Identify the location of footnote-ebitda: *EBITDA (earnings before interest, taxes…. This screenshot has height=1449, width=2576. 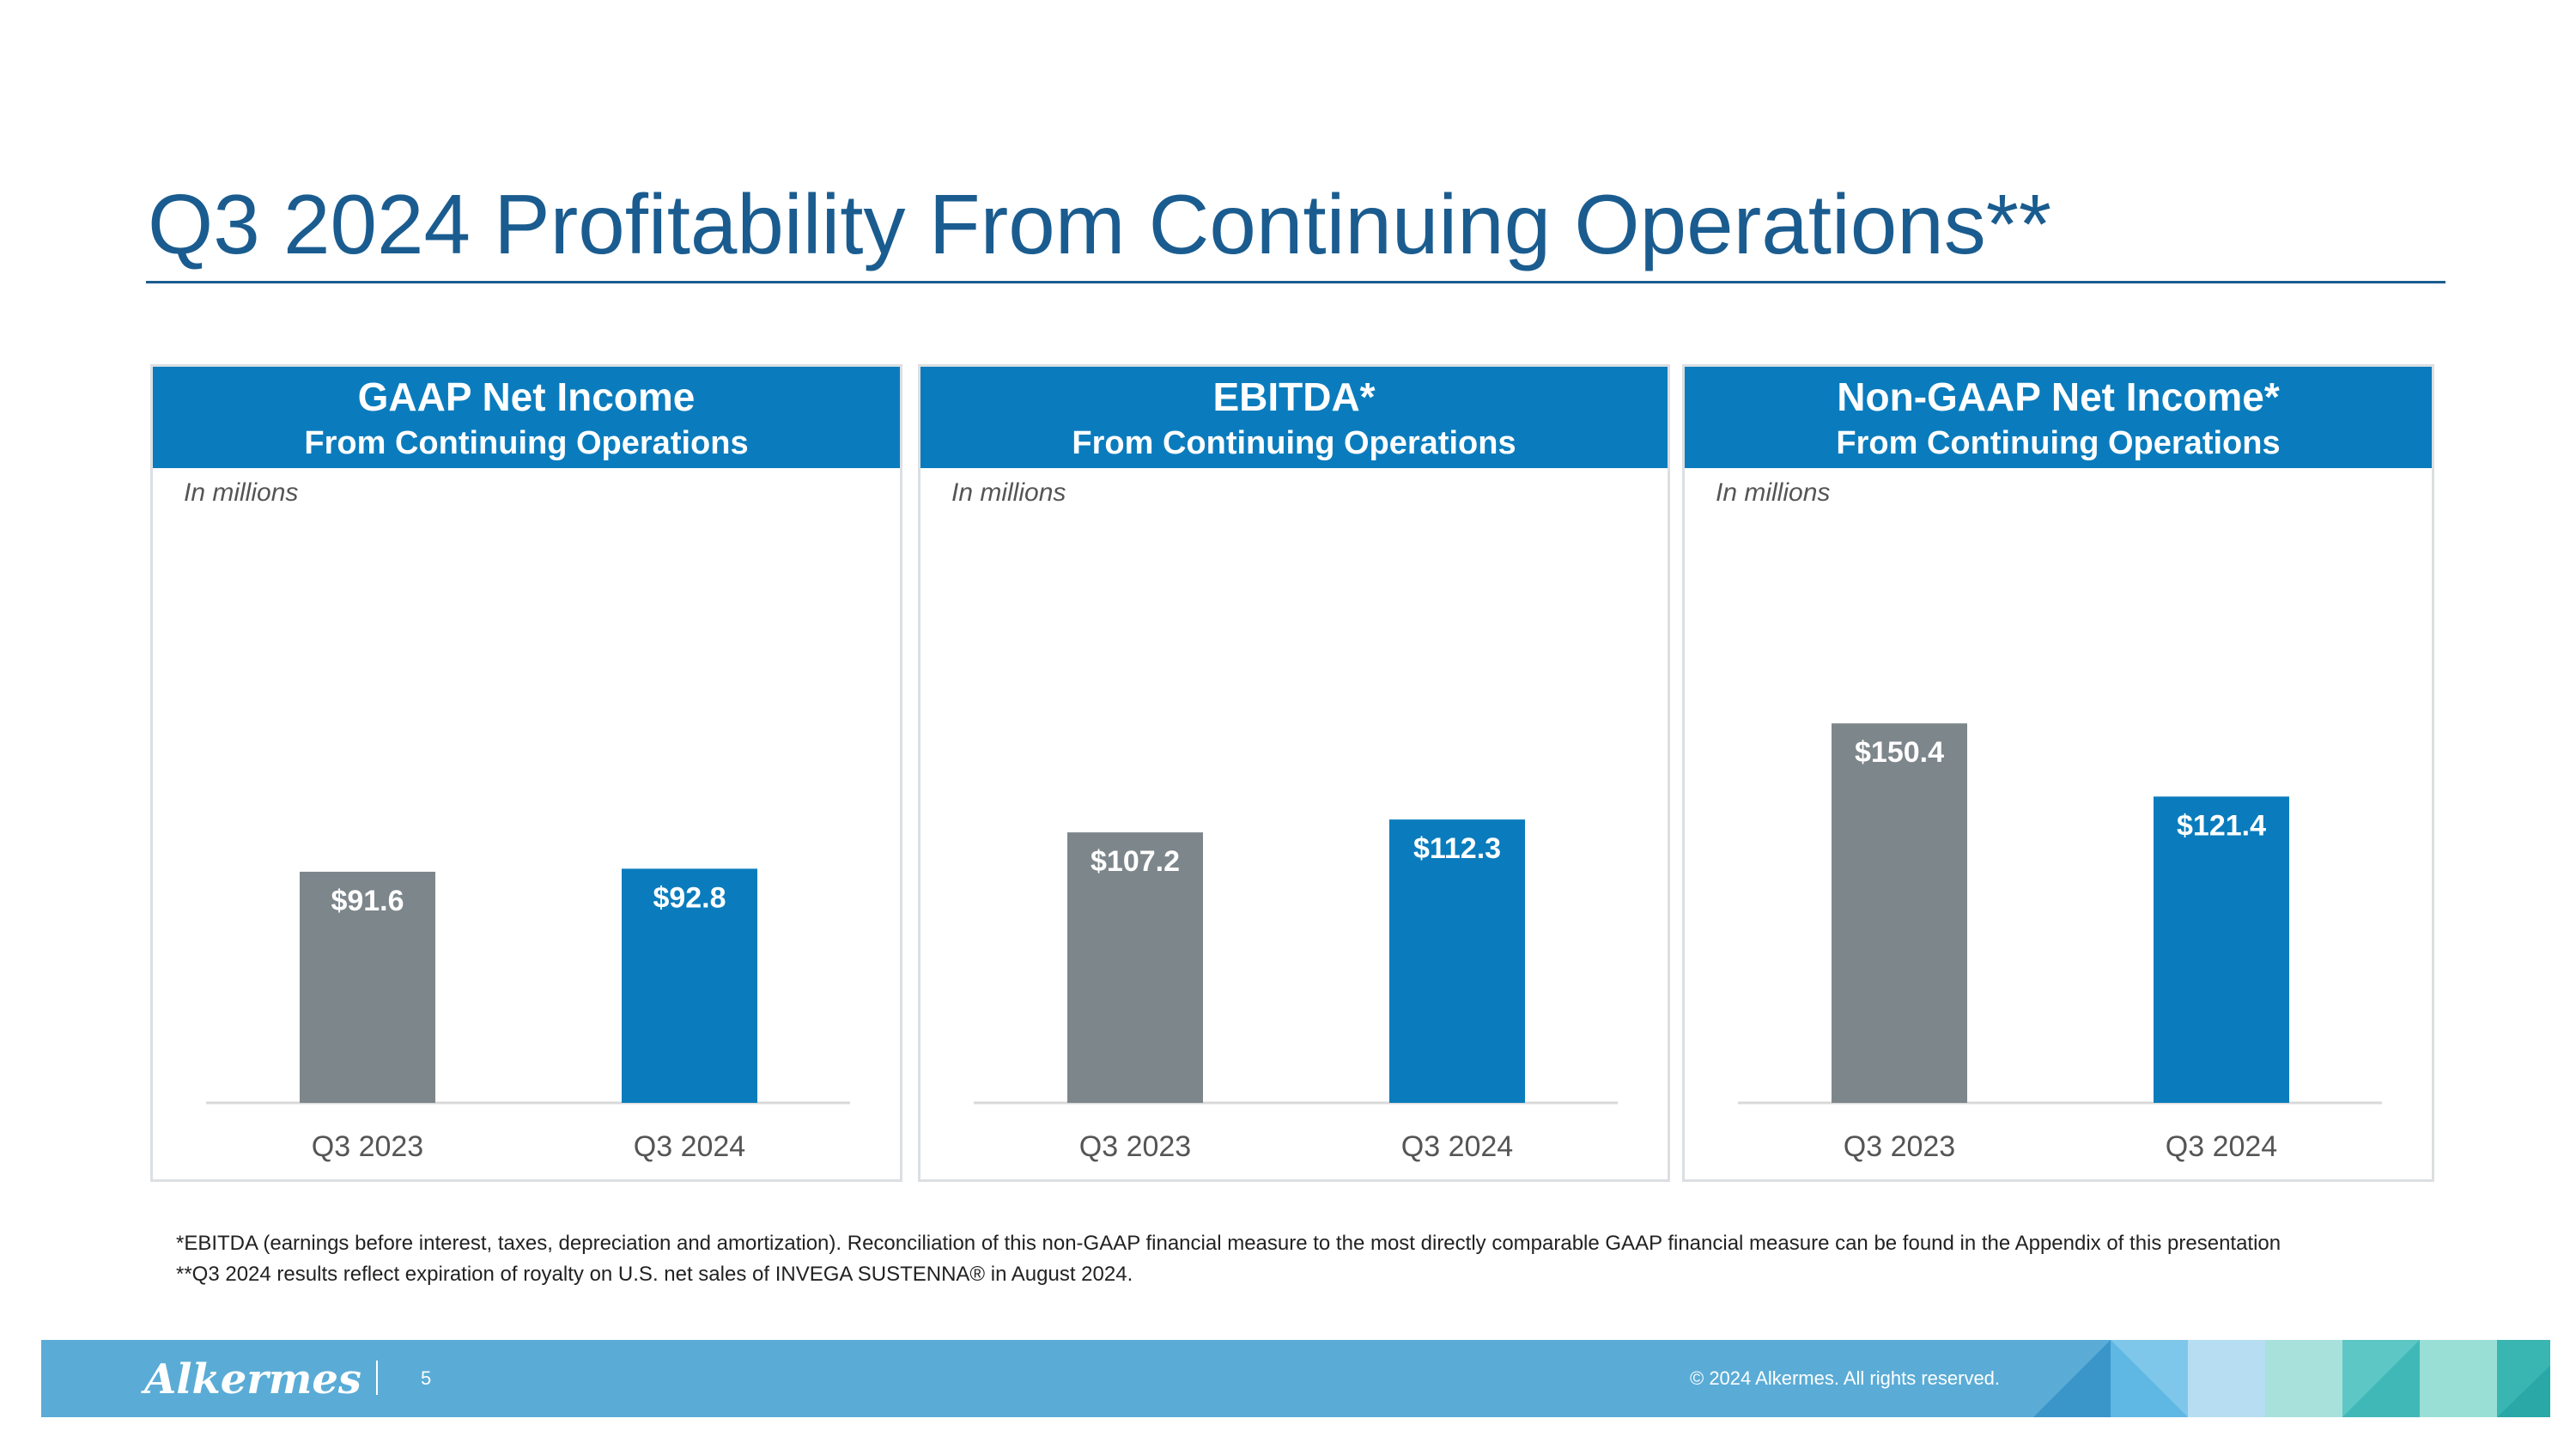
(1228, 1243).